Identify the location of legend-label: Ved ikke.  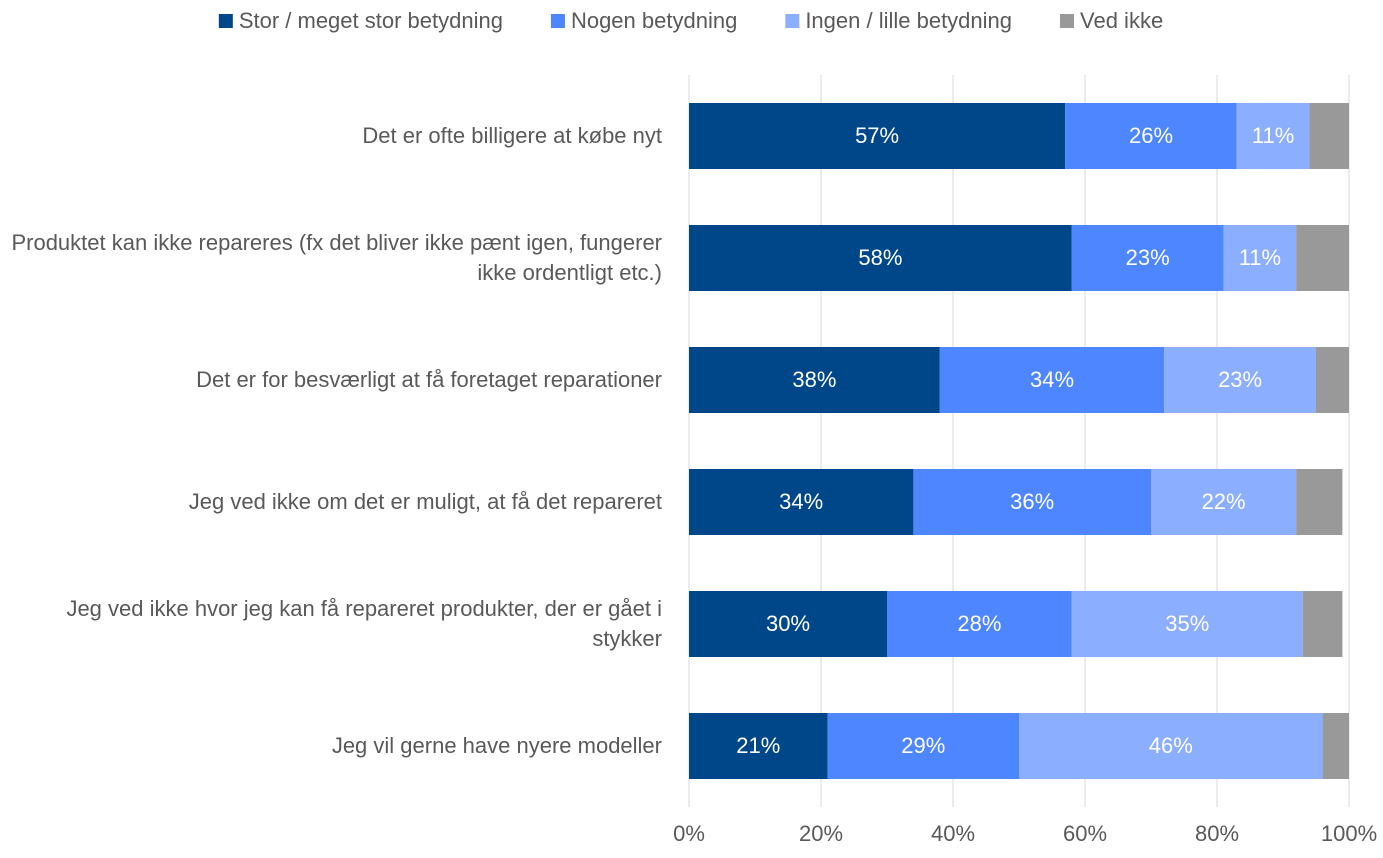
(1121, 20).